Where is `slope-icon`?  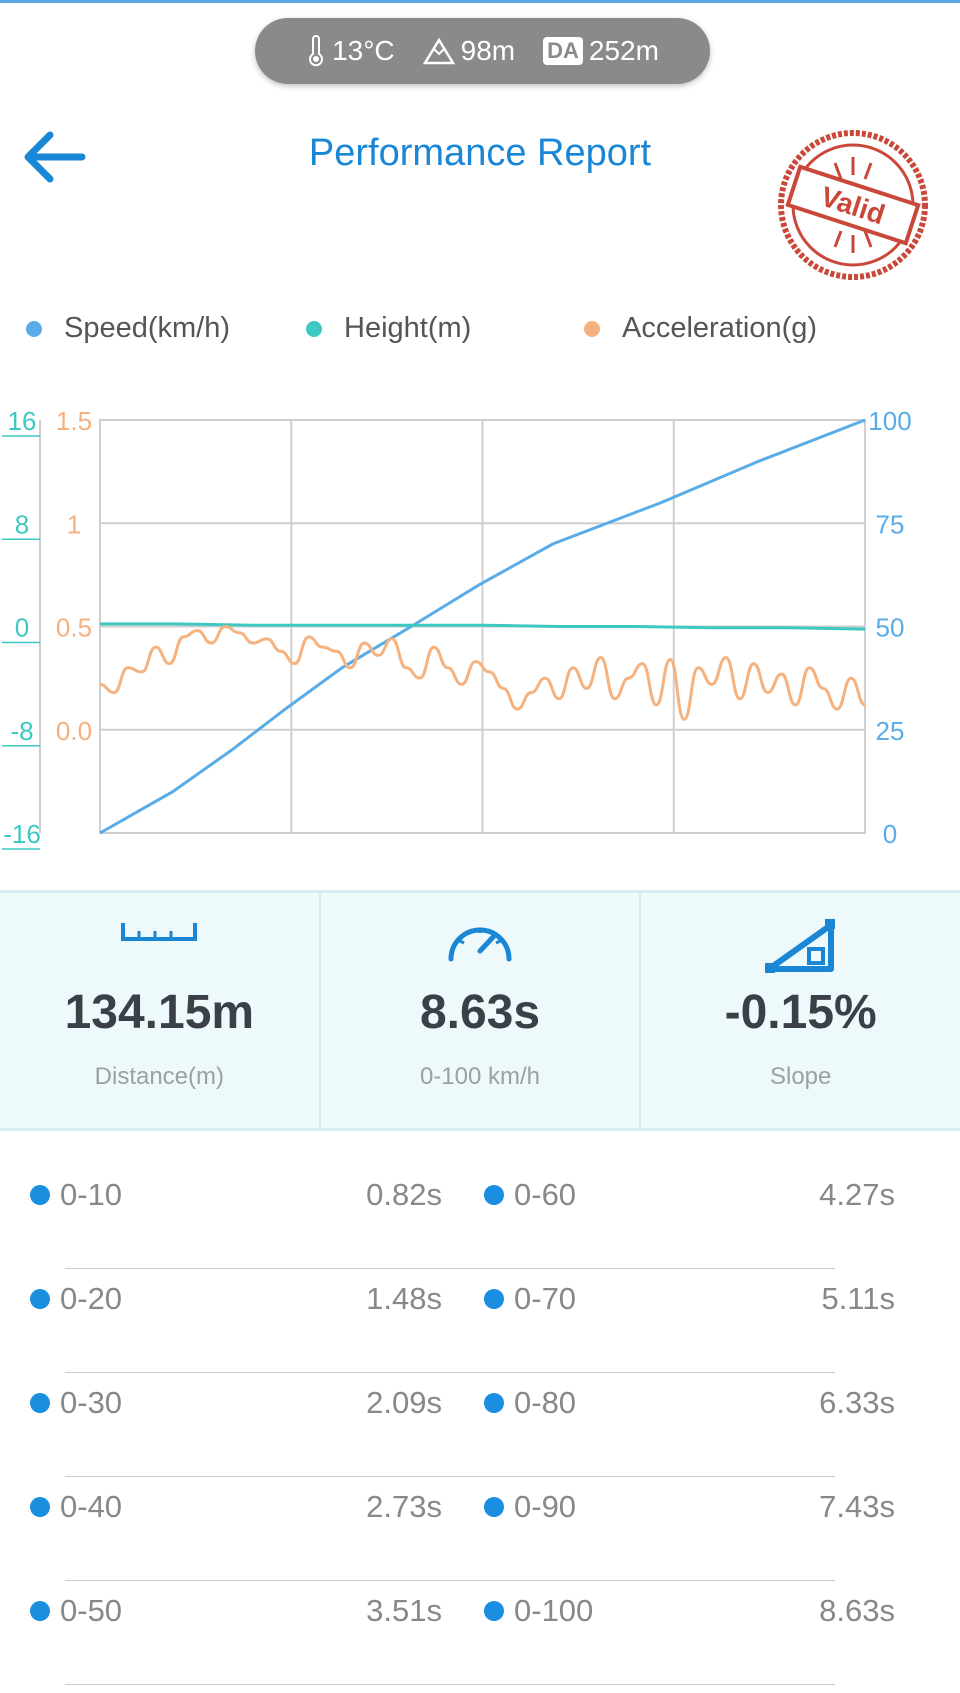
slope-icon is located at coordinates (799, 946).